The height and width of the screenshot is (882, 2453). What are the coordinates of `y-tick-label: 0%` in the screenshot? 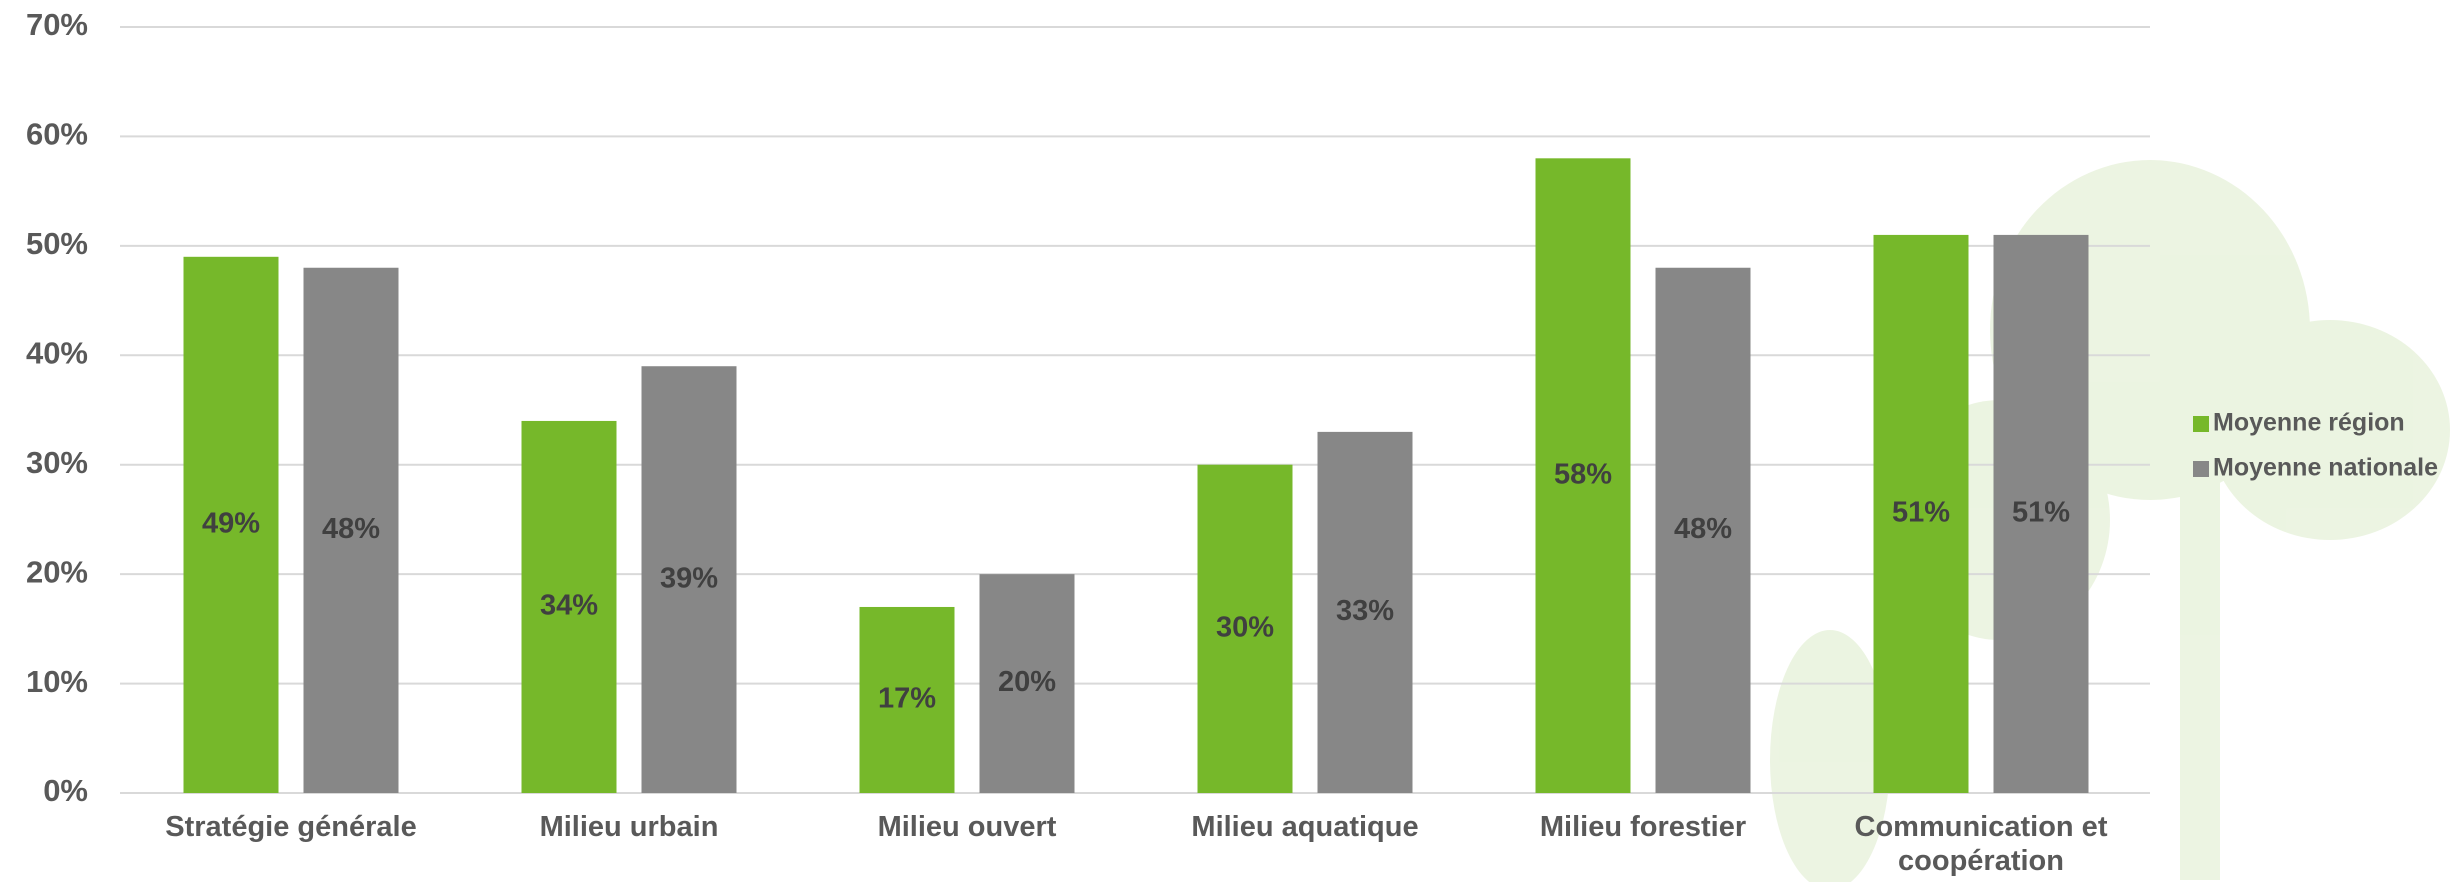 It's located at (65, 790).